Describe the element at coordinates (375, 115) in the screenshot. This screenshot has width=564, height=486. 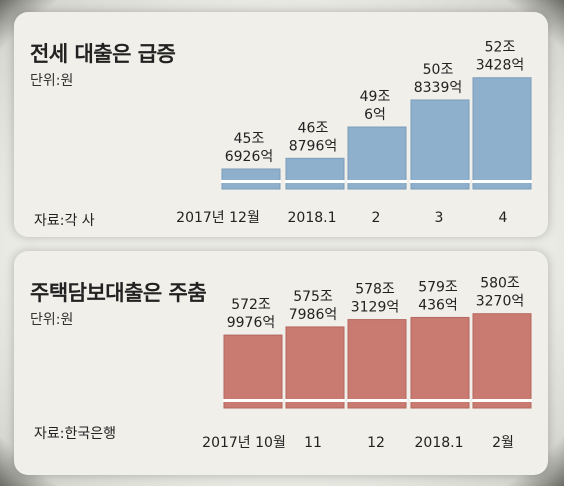
I see `value-label-2-1: 6억` at that location.